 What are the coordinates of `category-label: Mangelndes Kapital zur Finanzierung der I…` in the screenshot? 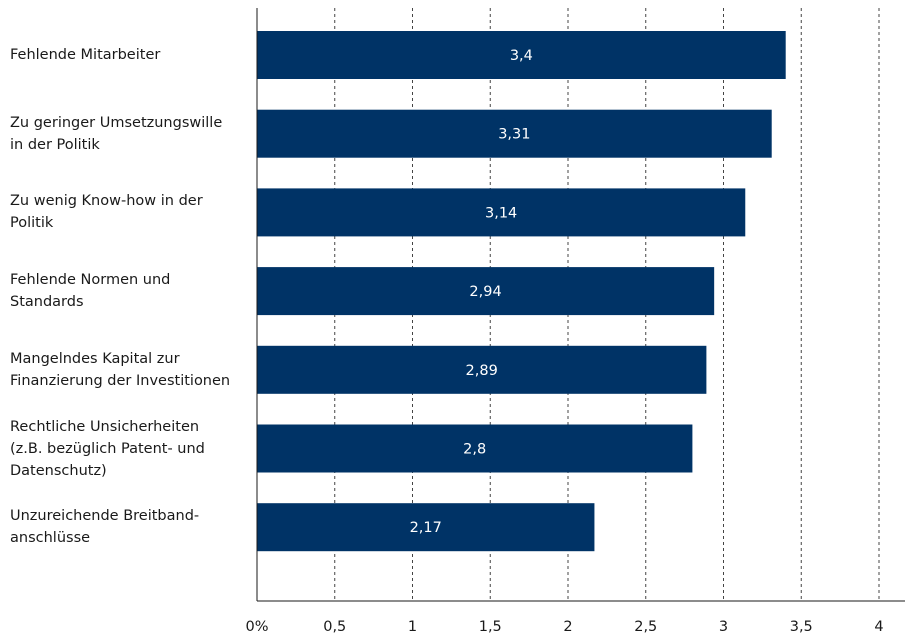 It's located at (132, 370).